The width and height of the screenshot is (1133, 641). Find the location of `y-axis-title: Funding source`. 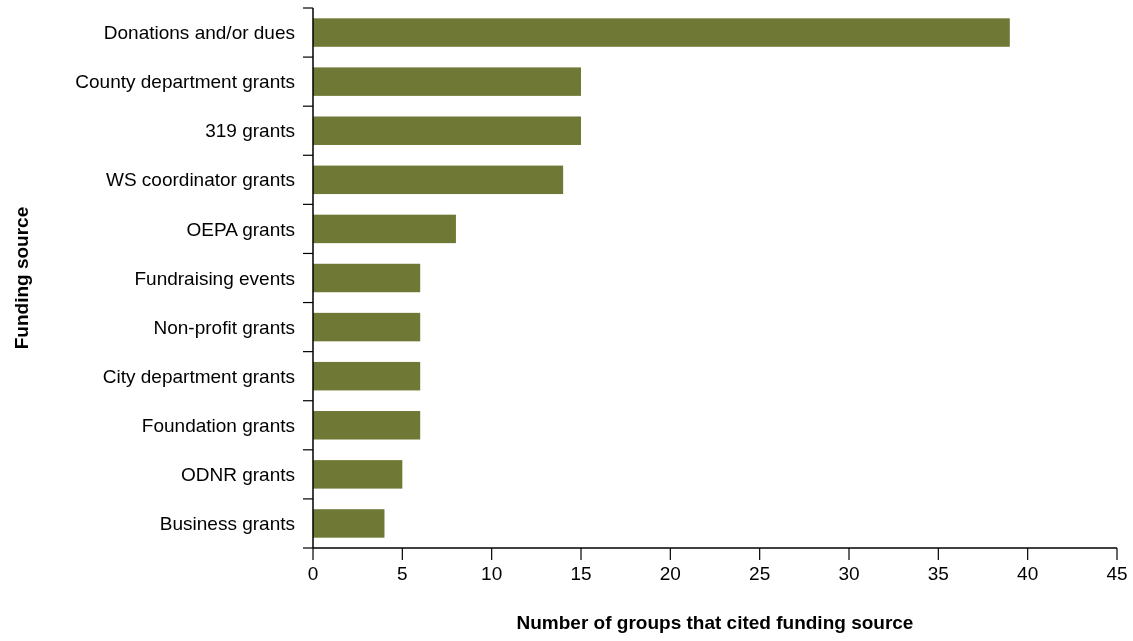

y-axis-title: Funding source is located at coordinates (21, 278).